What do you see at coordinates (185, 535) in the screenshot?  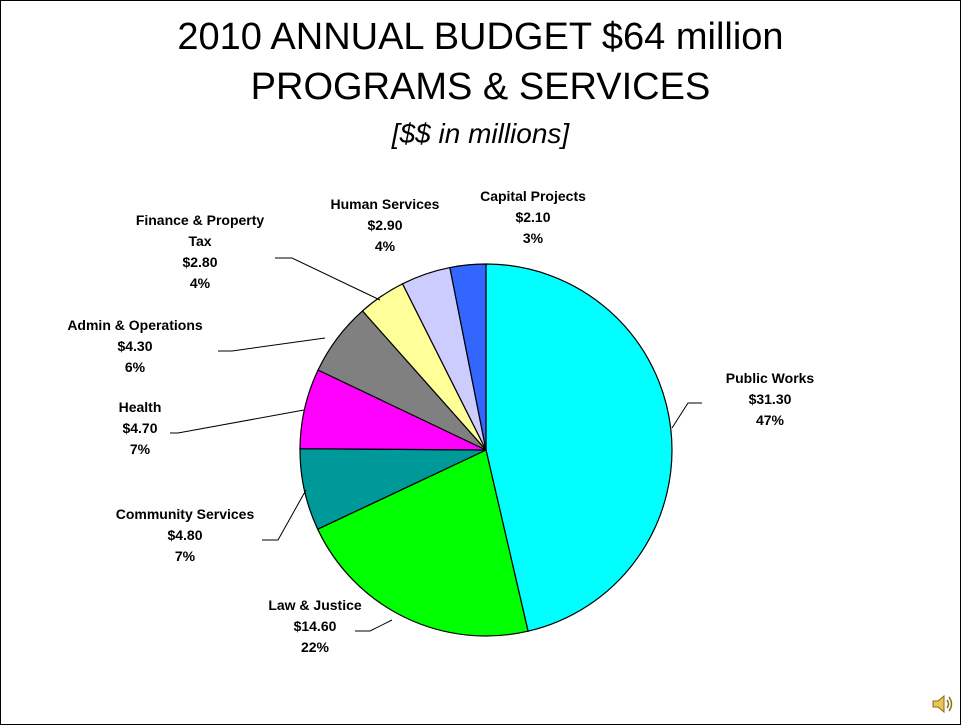 I see `slice-label-community-services: Community Services $4.80 7%` at bounding box center [185, 535].